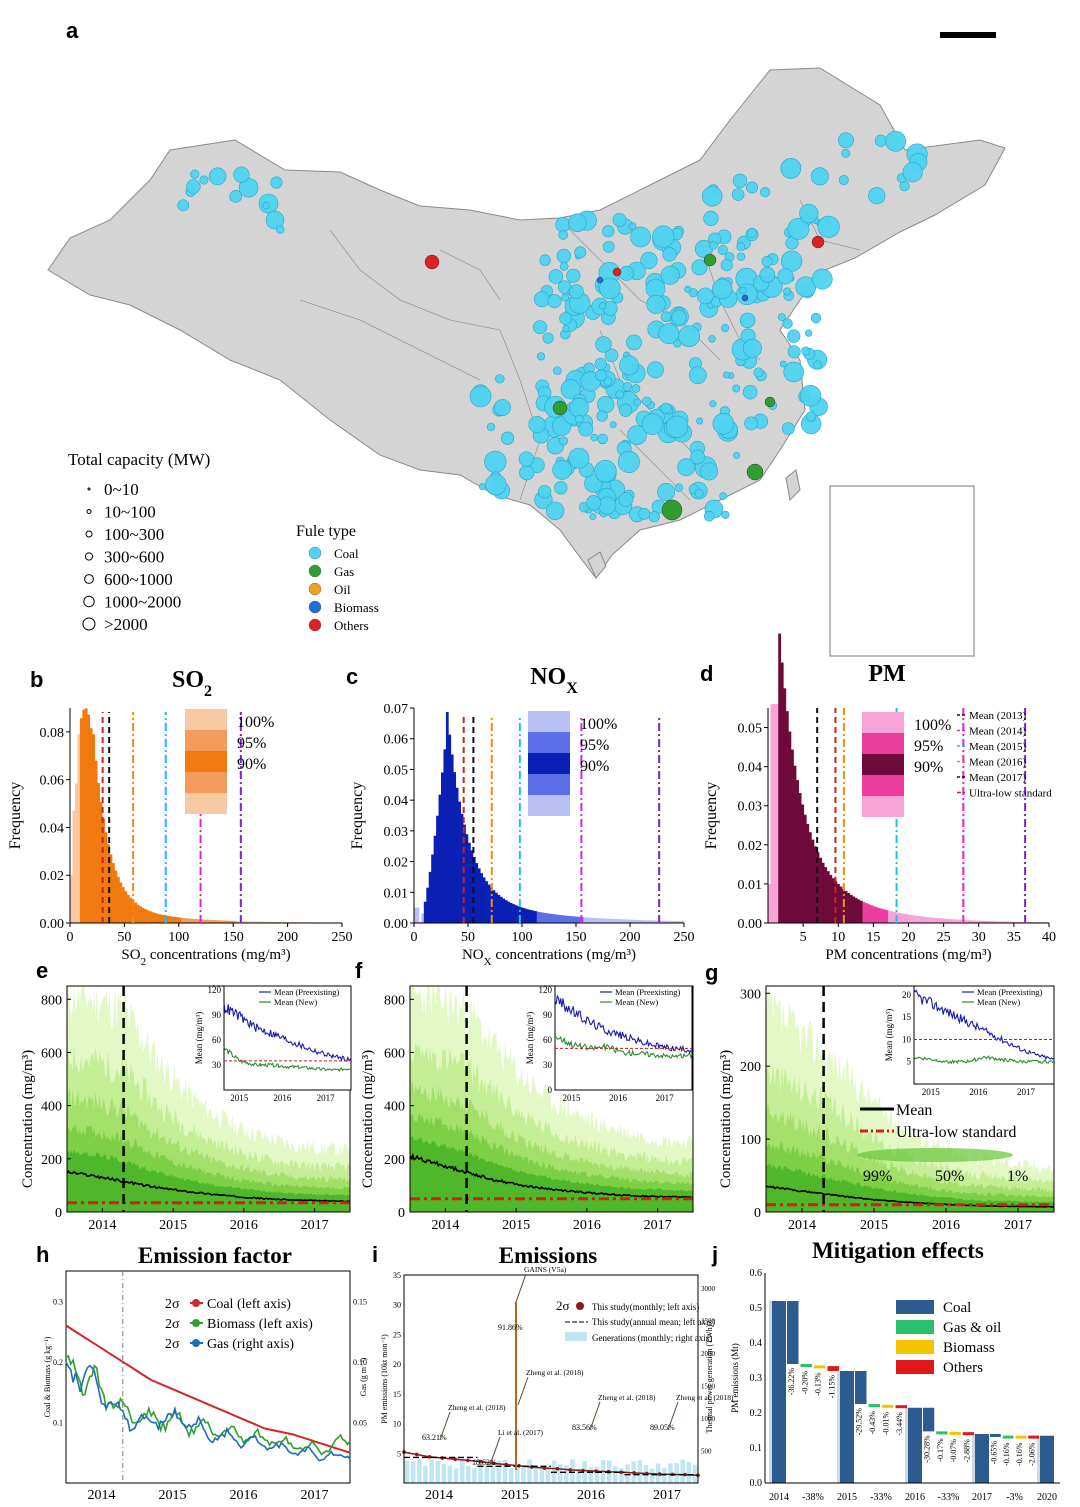  Describe the element at coordinates (396, 770) in the screenshot. I see `y-tick-label: 0.05` at that location.